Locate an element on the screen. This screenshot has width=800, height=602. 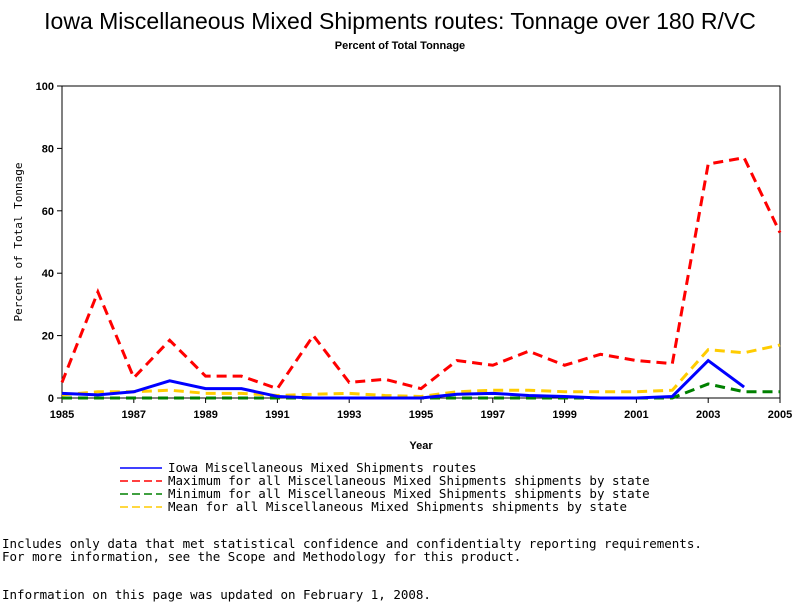
chart-subtitle: Percent of Total Tonnage is located at coordinates (400, 46).